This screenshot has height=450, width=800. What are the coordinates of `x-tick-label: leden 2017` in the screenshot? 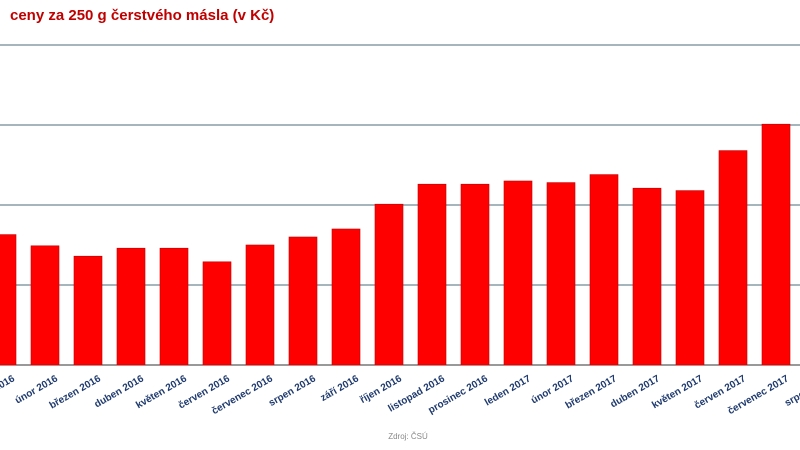 It's located at (508, 390).